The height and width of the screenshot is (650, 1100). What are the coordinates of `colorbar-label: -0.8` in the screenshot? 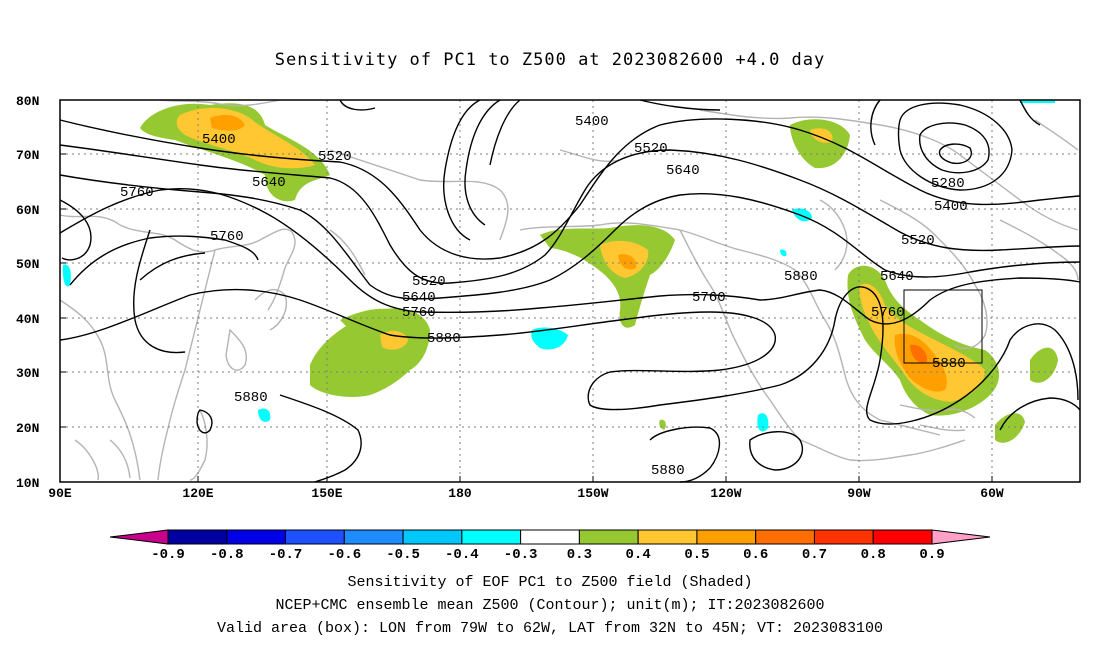 It's located at (227, 555).